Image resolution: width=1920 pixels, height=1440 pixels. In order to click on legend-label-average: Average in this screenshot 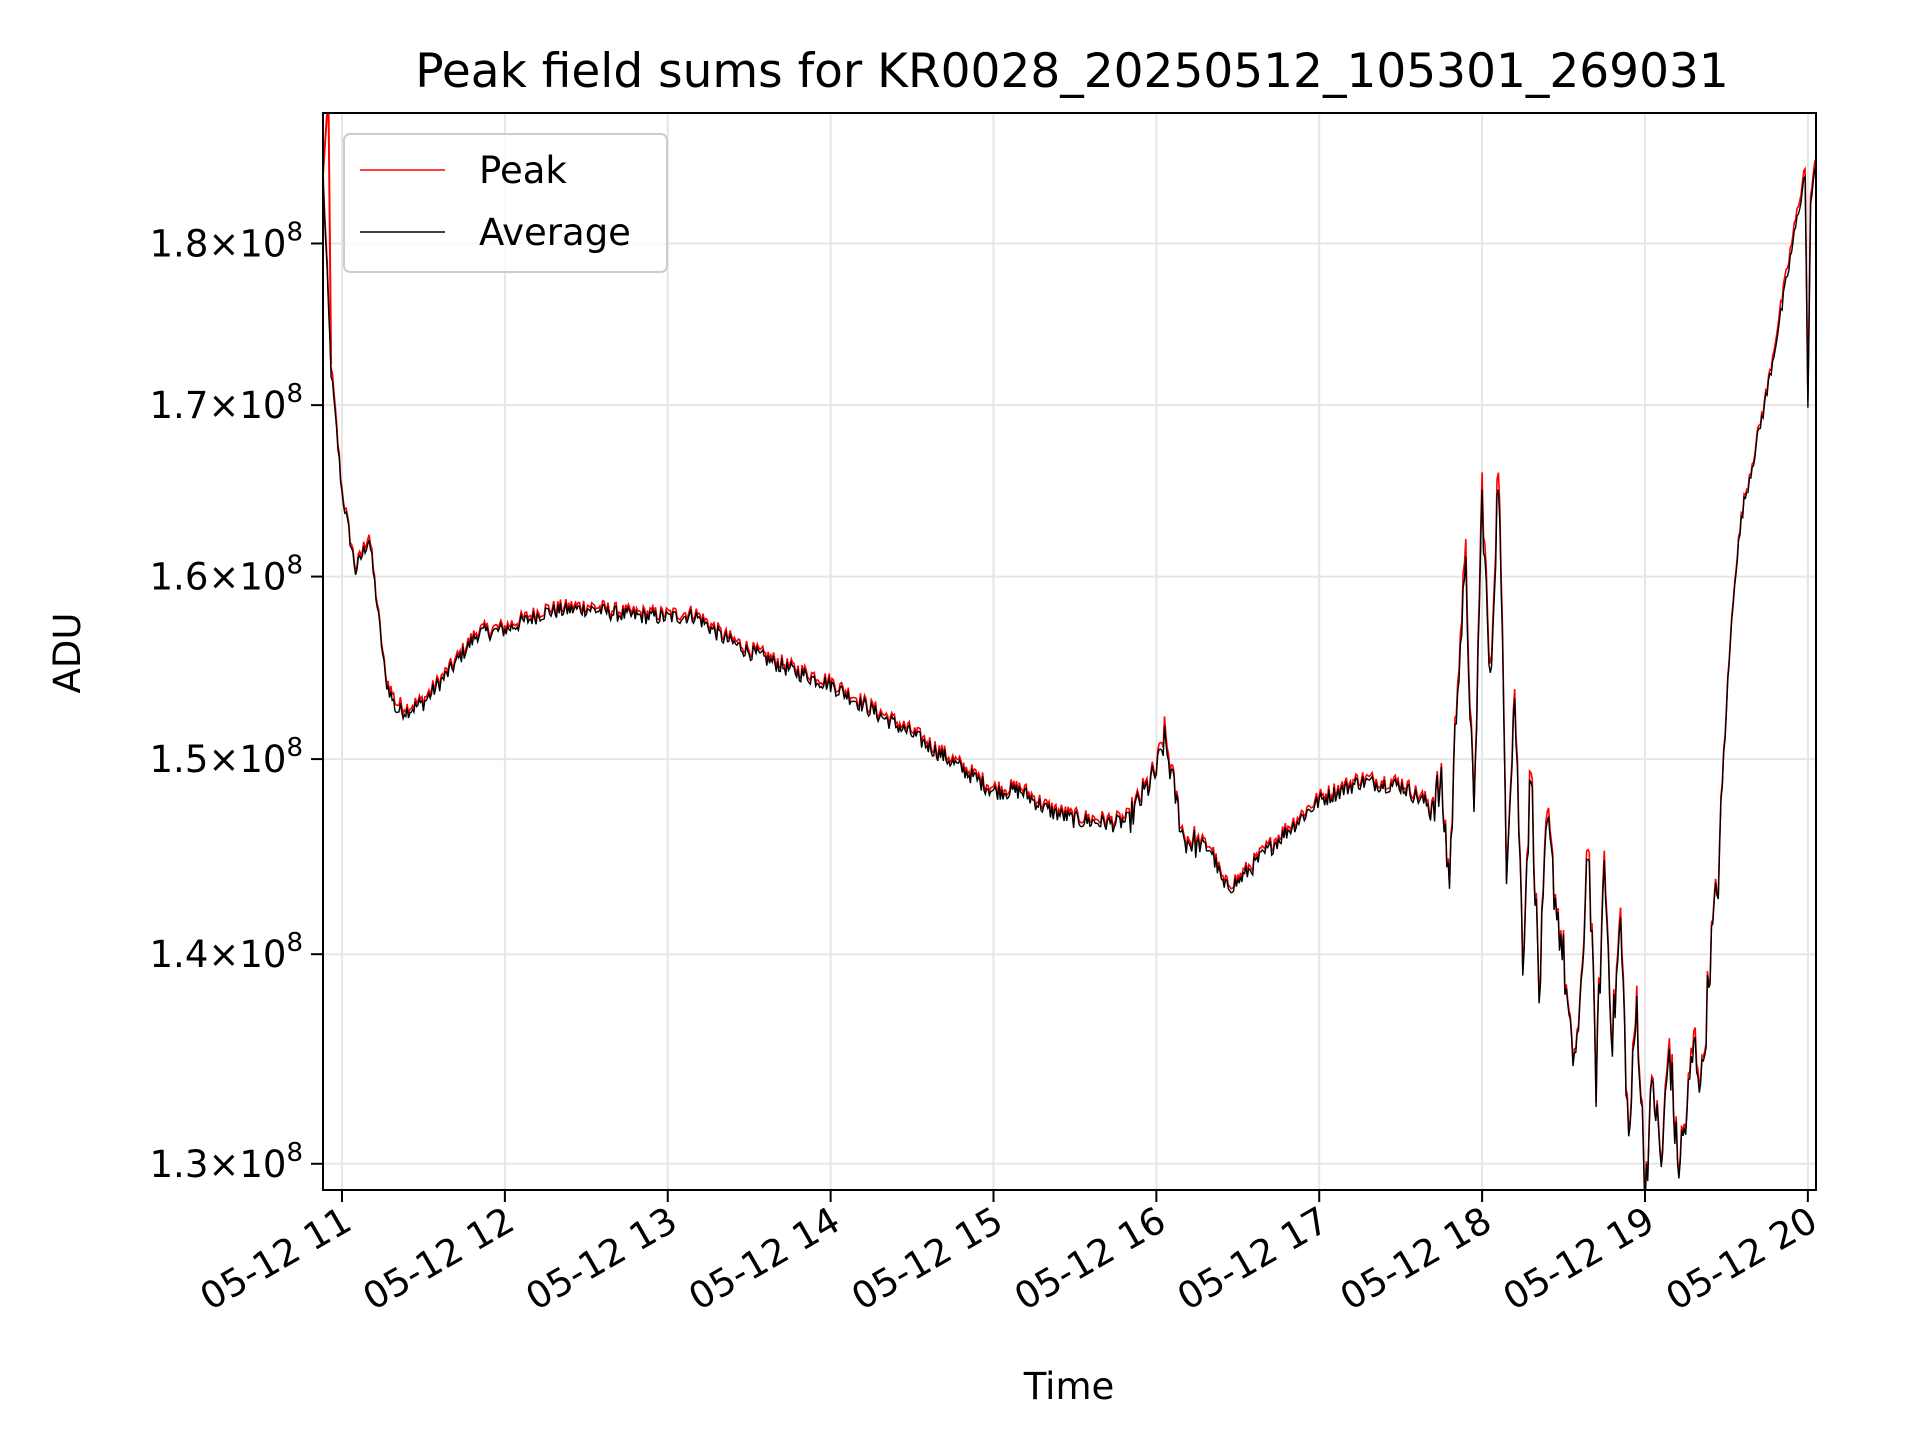, I will do `click(555, 232)`.